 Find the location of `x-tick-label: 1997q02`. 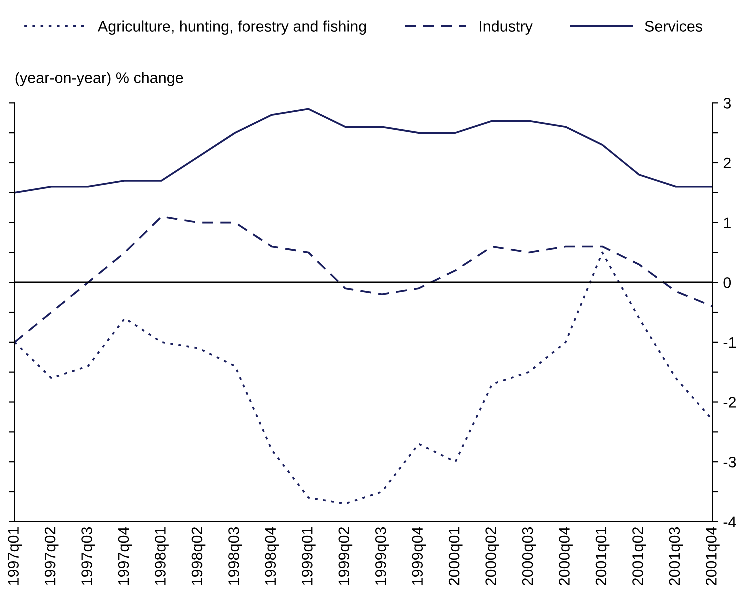

x-tick-label: 1997q02 is located at coordinates (51, 557).